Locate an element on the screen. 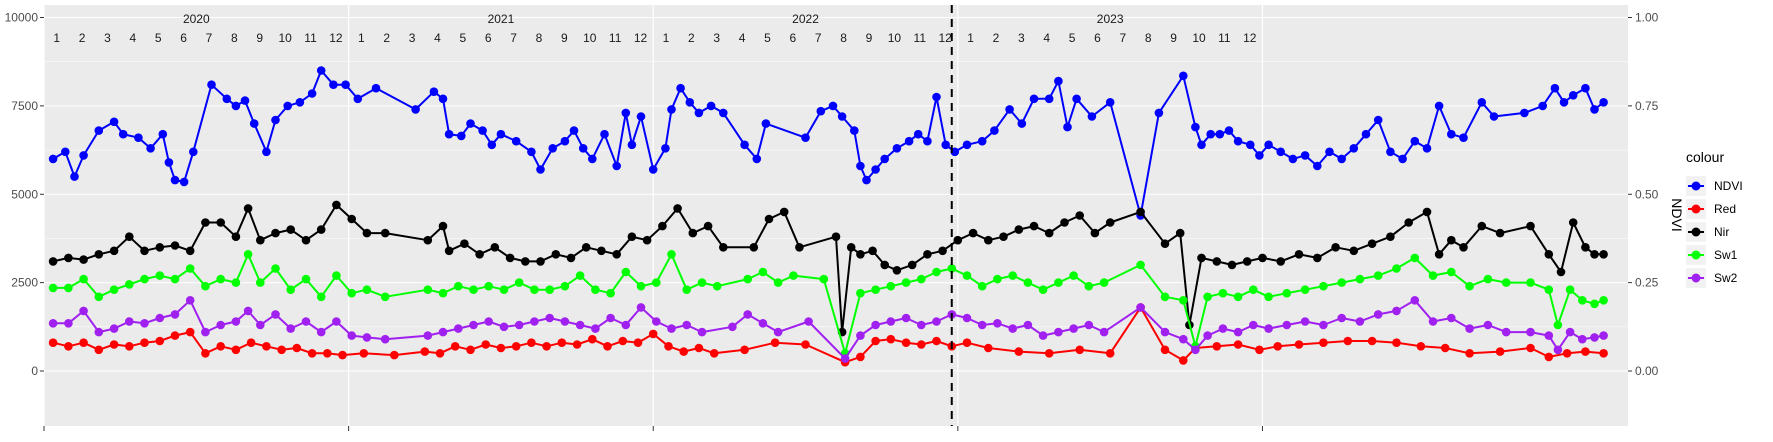  month-label: 8 is located at coordinates (843, 38).